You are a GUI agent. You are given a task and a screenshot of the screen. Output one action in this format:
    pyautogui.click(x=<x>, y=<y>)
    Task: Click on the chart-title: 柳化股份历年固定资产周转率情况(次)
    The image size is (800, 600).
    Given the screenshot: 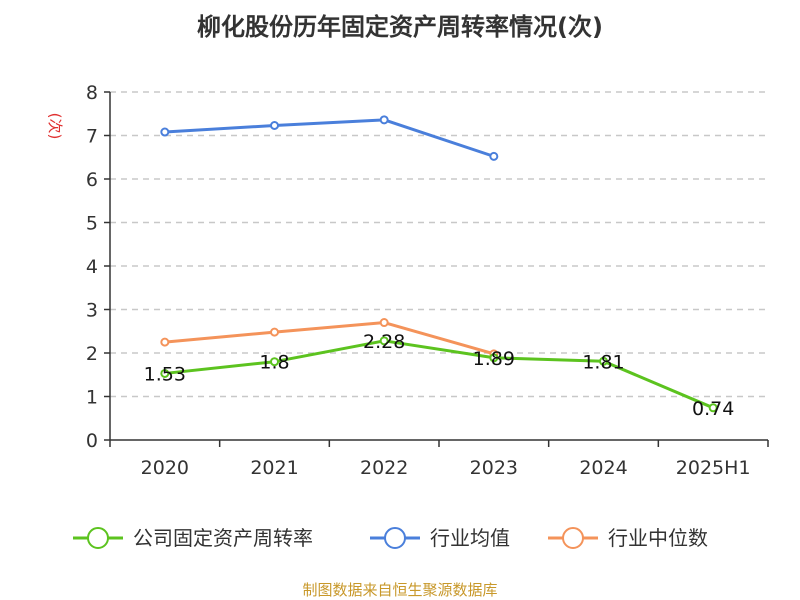 What is the action you would take?
    pyautogui.click(x=400, y=27)
    